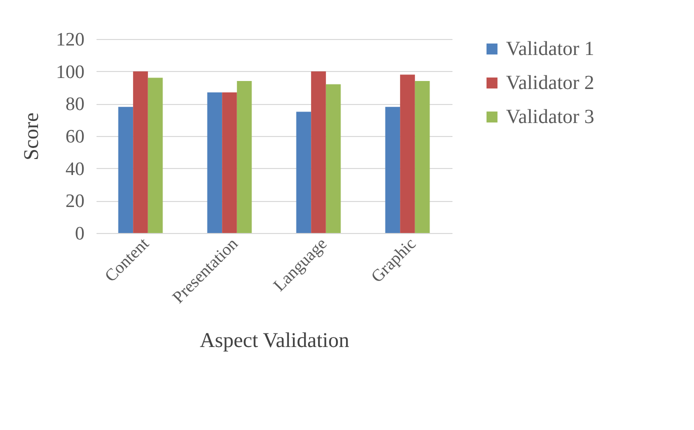  Describe the element at coordinates (550, 49) in the screenshot. I see `legend-label: Validator 1` at that location.